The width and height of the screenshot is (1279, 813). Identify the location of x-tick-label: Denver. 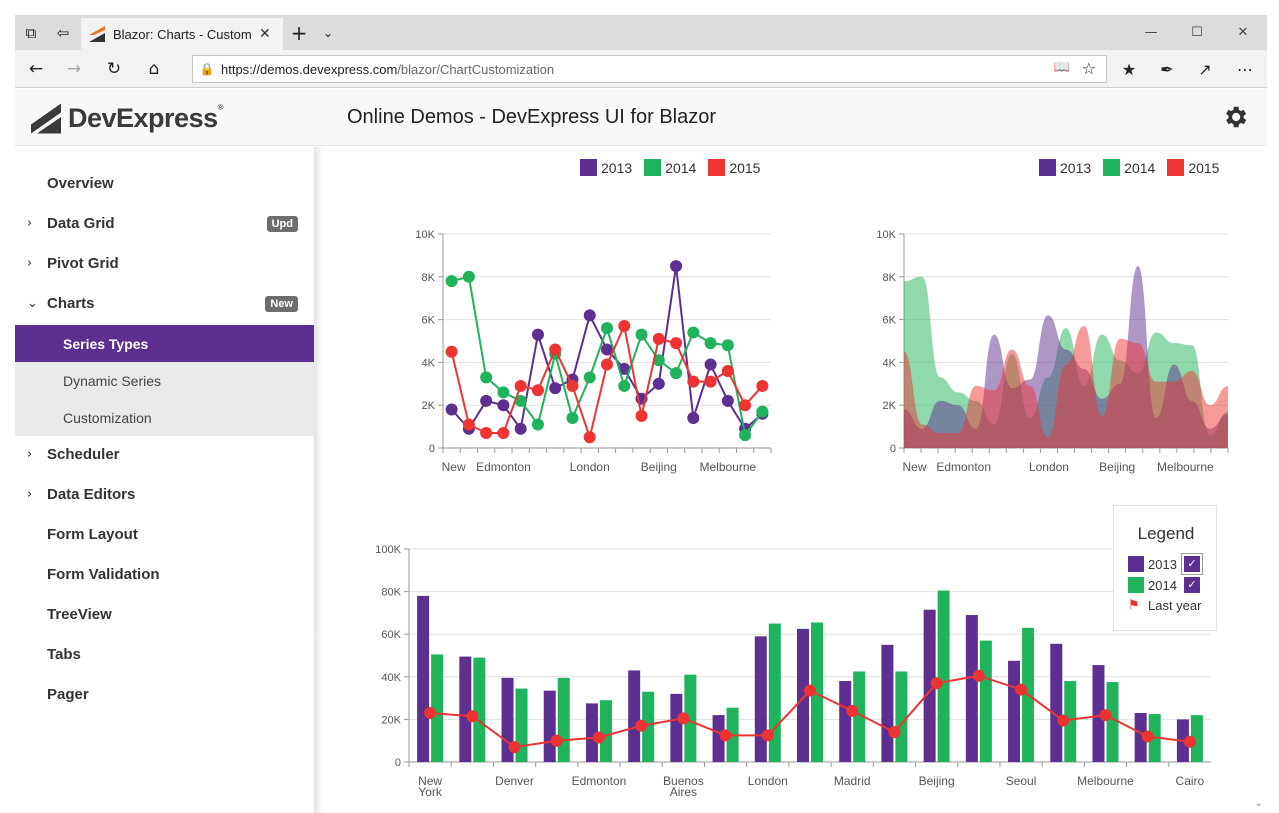
(514, 781).